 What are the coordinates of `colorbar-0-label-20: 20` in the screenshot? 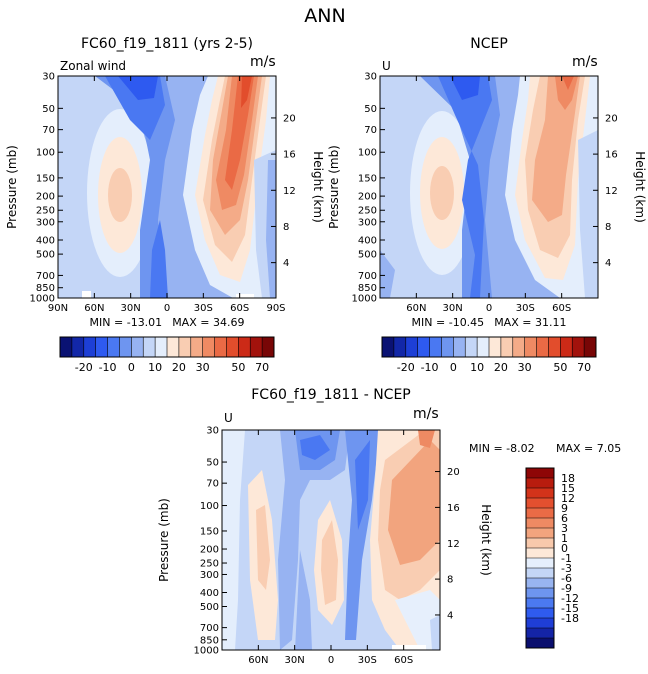 It's located at (179, 367).